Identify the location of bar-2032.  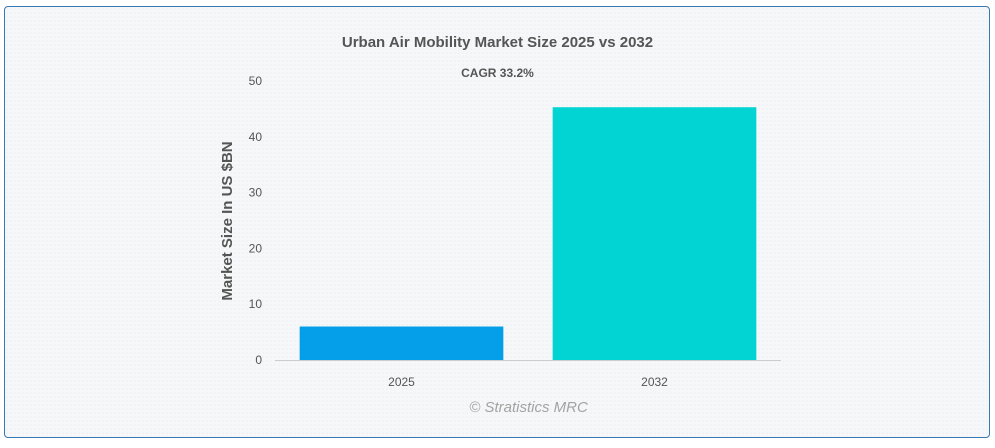
(654, 233).